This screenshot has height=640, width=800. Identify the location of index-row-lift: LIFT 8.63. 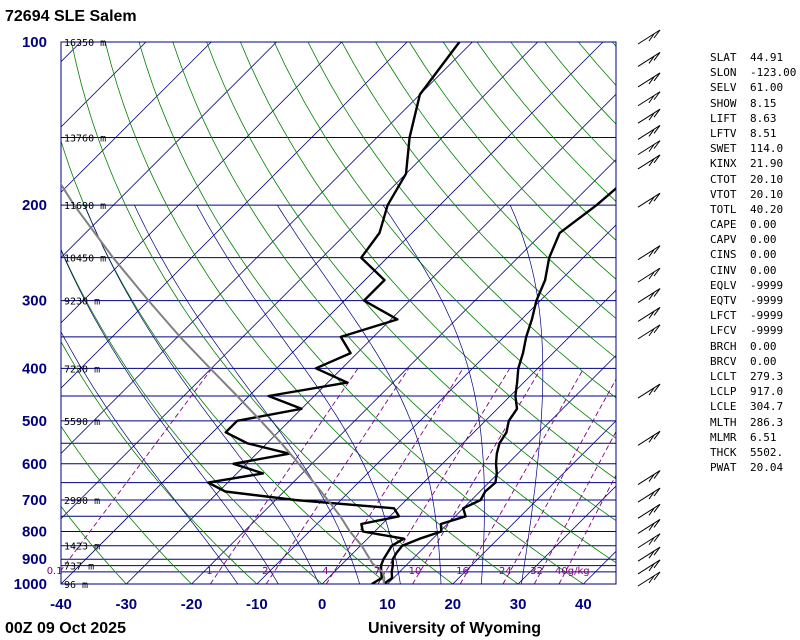
(755, 118).